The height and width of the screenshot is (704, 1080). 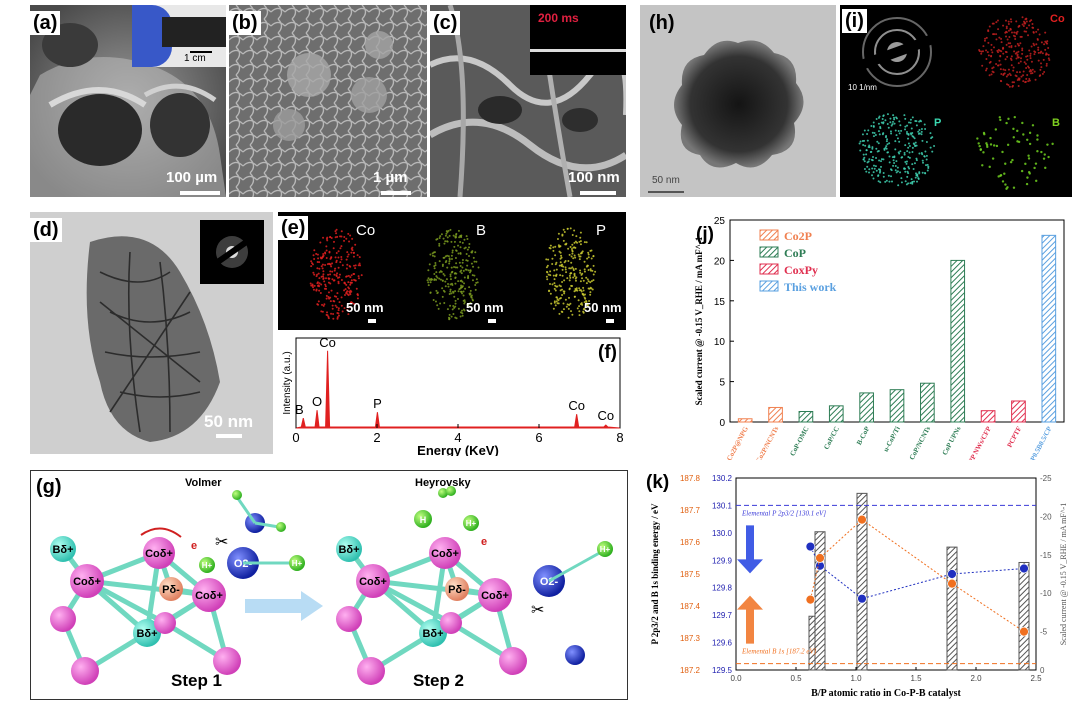 What do you see at coordinates (750, 549) in the screenshot?
I see `k-blue-arrow` at bounding box center [750, 549].